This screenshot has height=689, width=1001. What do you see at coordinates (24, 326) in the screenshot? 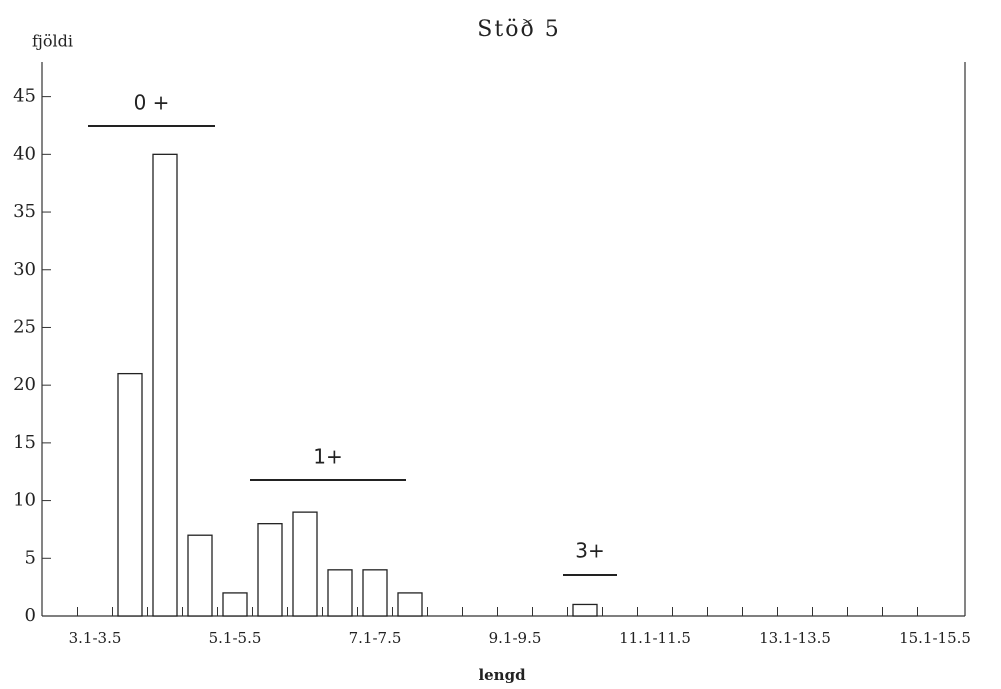
I see `y-tick-label: 25` at bounding box center [24, 326].